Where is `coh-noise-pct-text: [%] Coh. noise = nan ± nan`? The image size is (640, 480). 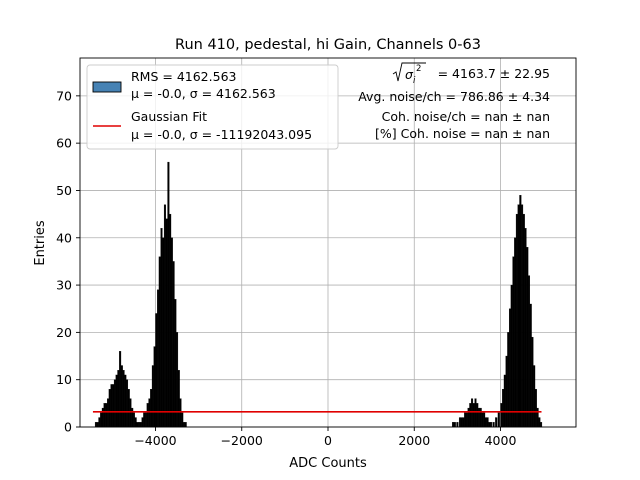 coh-noise-pct-text: [%] Coh. noise = nan ± nan is located at coordinates (462, 133).